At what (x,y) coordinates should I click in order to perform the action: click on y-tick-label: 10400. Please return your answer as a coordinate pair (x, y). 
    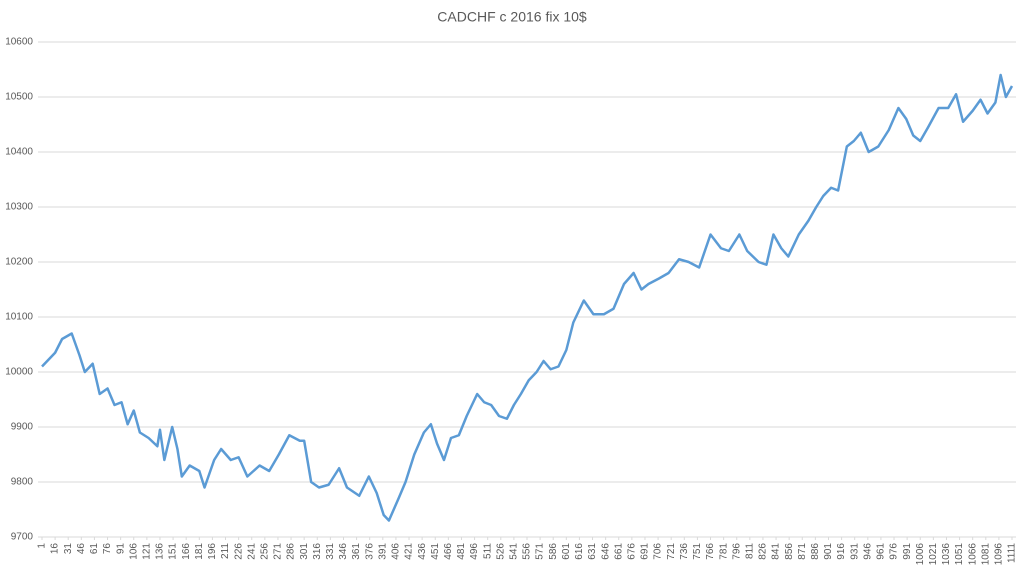
    Looking at the image, I should click on (19, 152).